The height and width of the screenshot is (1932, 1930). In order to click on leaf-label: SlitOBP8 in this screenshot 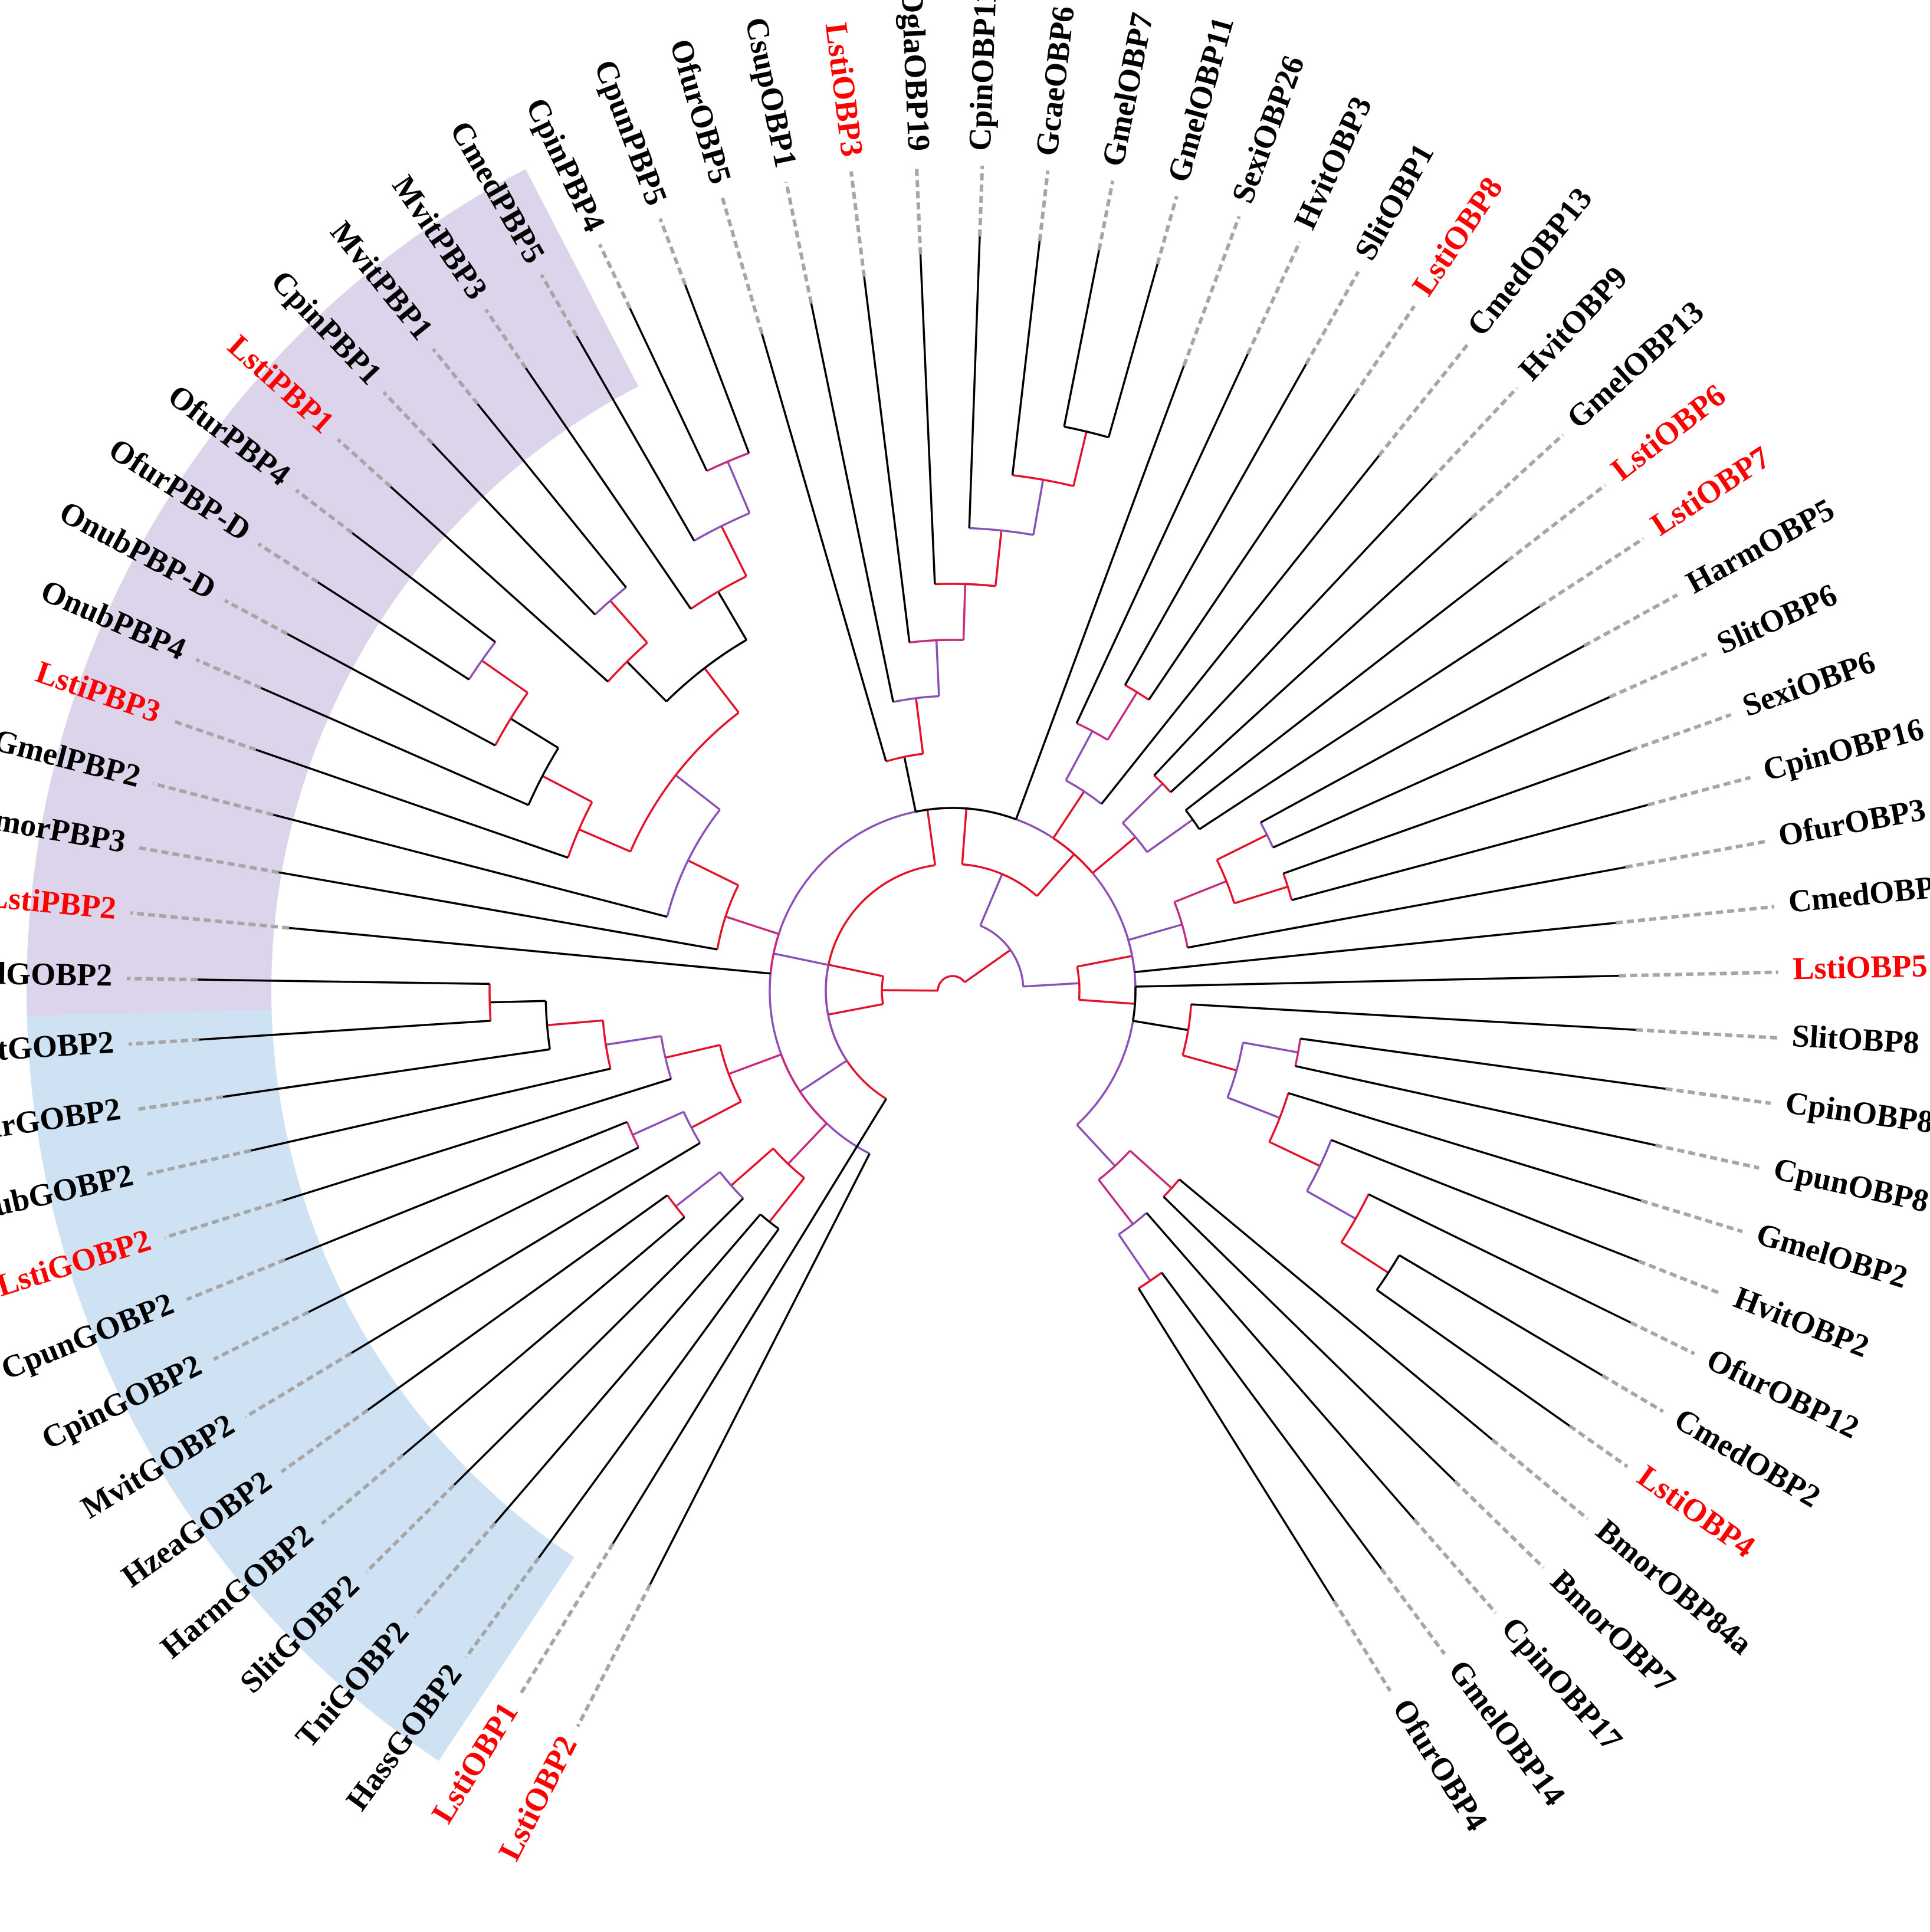, I will do `click(1855, 1039)`.